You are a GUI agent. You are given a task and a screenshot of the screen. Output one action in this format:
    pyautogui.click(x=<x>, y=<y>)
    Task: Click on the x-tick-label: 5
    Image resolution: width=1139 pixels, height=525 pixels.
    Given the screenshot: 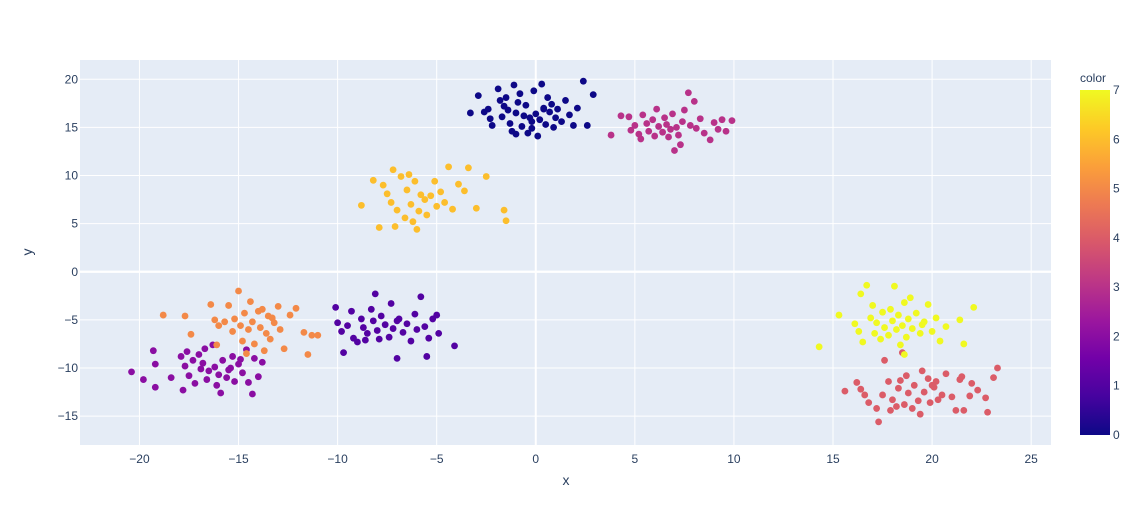 What is the action you would take?
    pyautogui.click(x=635, y=459)
    